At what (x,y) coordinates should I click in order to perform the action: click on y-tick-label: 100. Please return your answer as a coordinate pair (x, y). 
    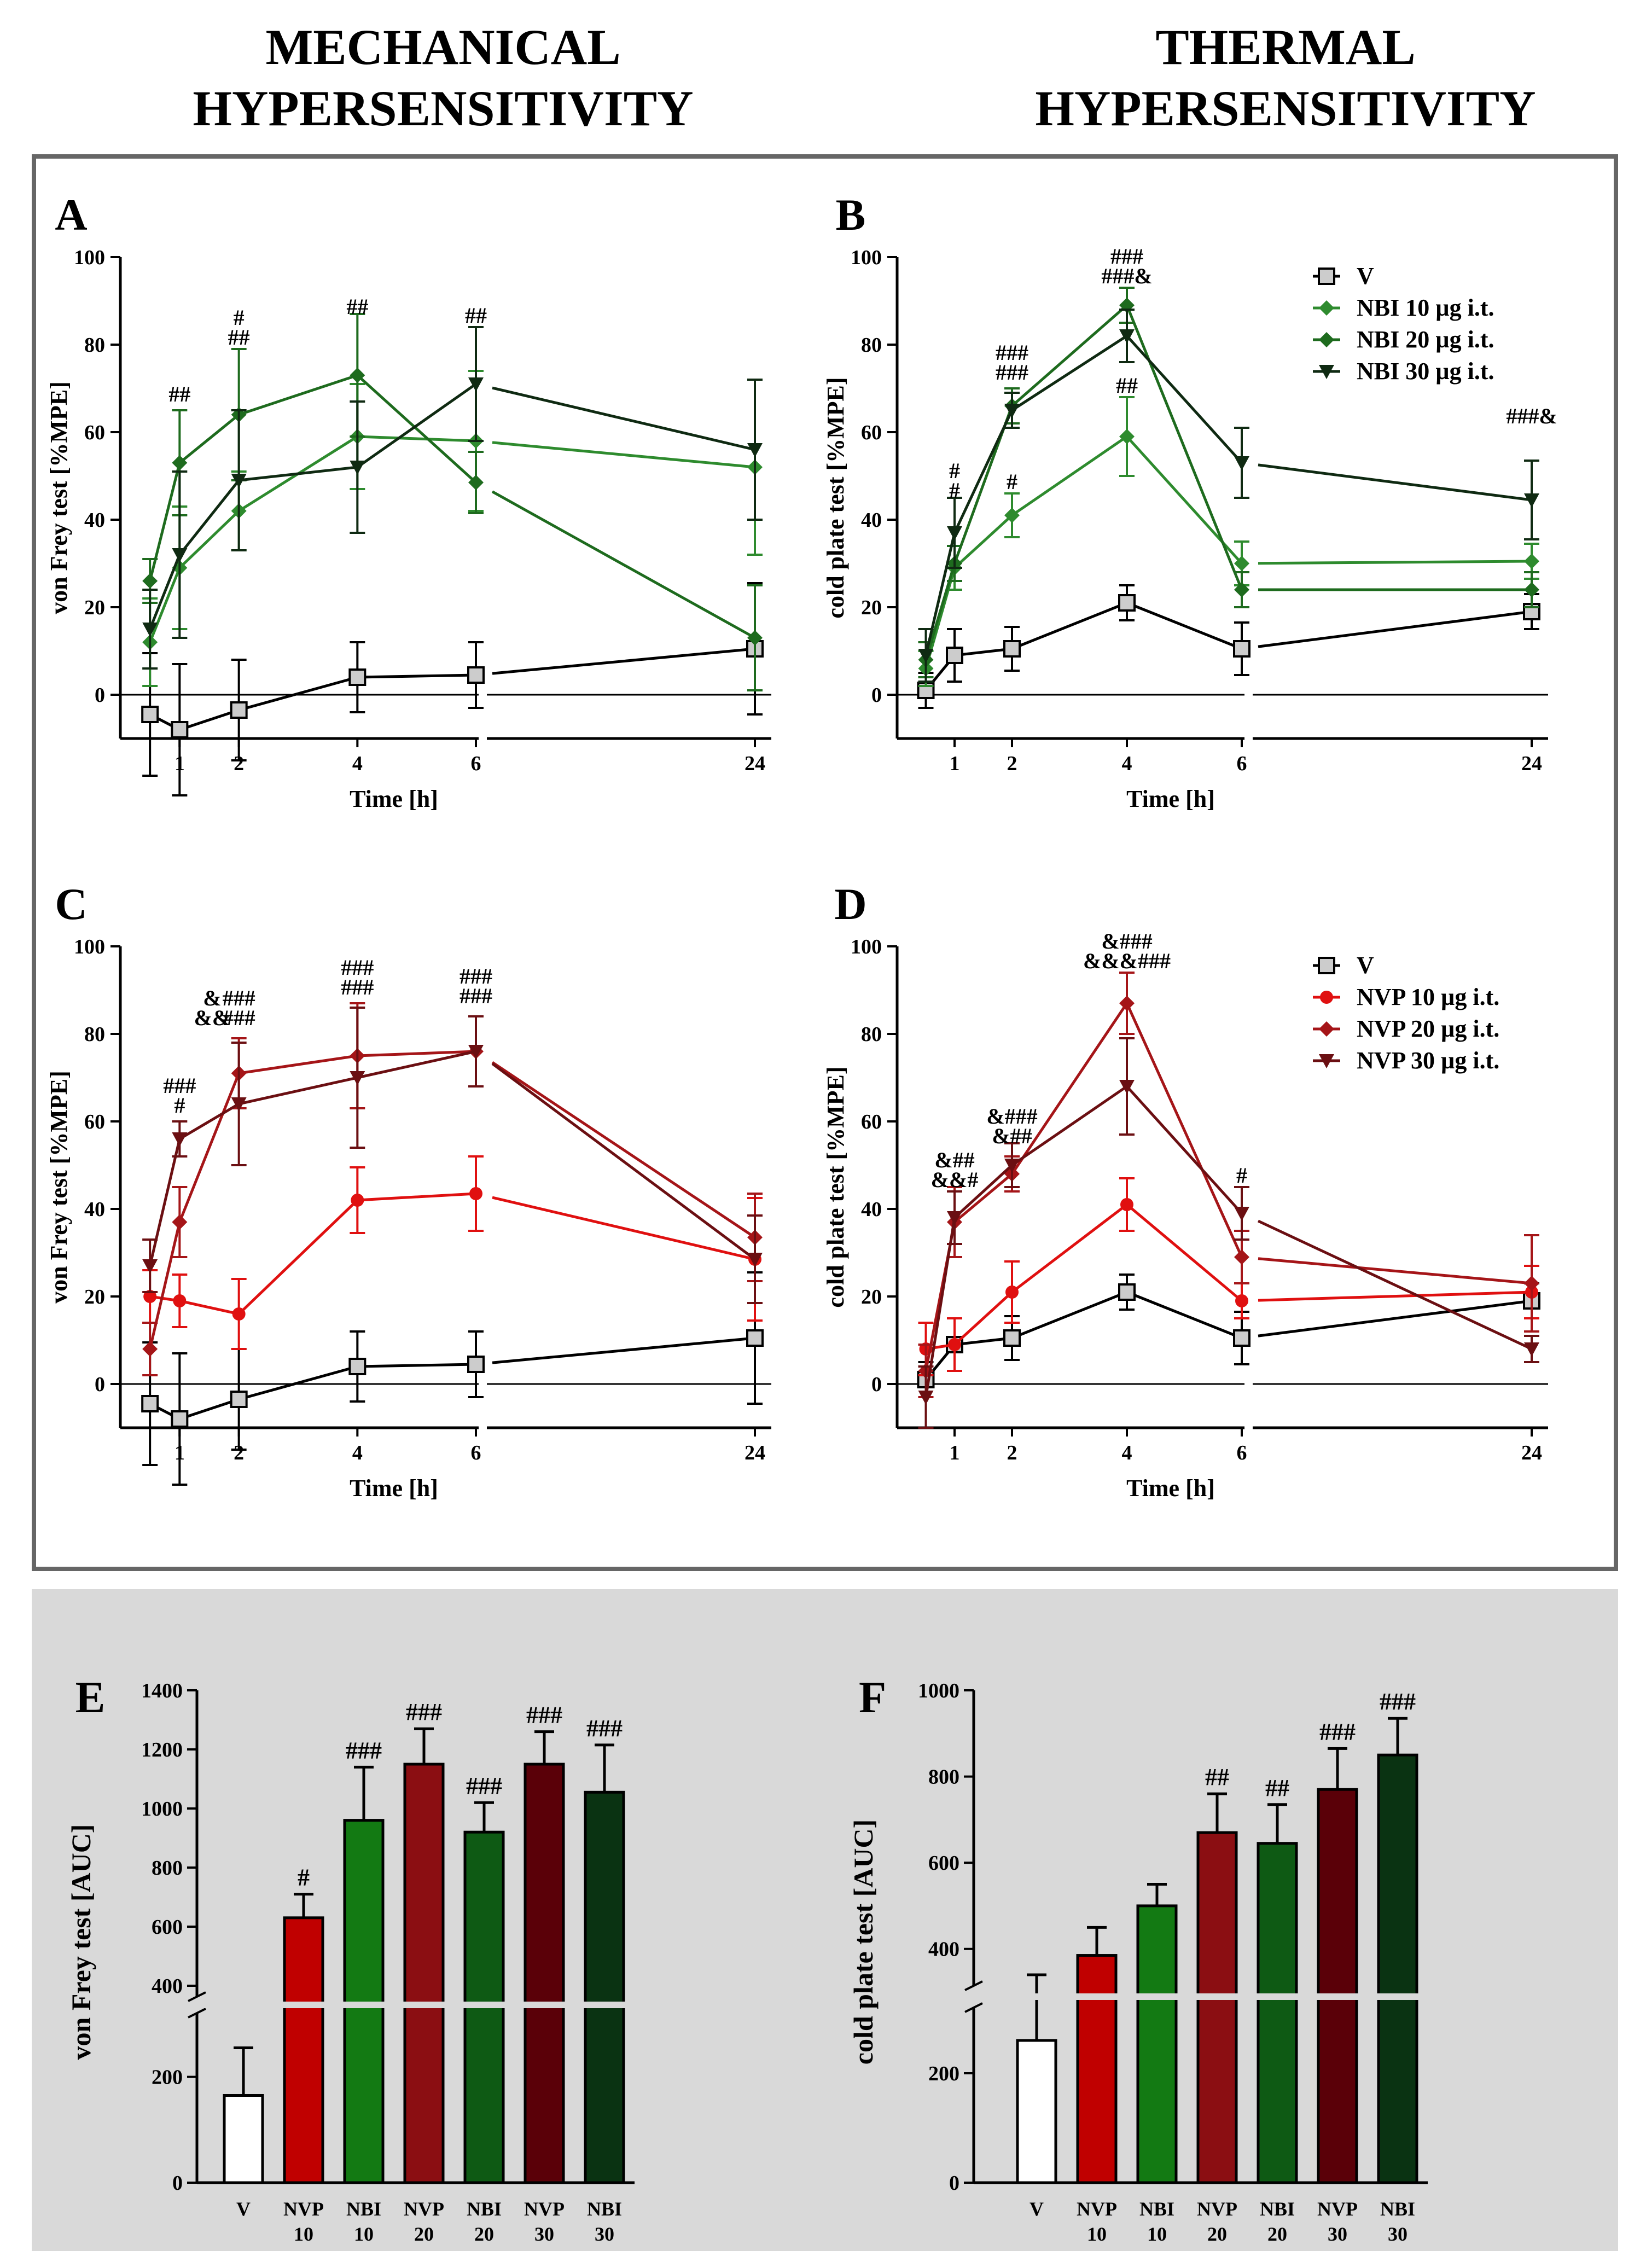
    Looking at the image, I should click on (866, 947).